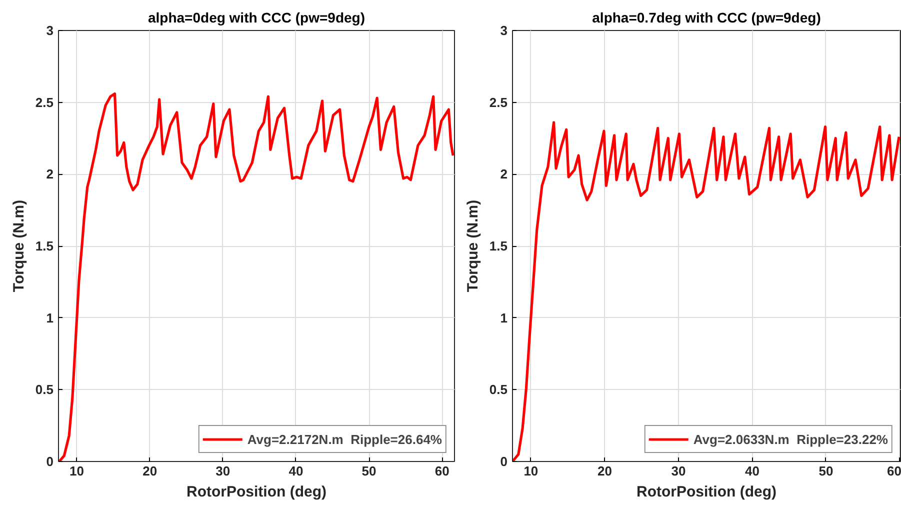 This screenshot has height=511, width=901. What do you see at coordinates (344, 439) in the screenshot?
I see `legend-label: Avg=2.2172N.m Ripple=26.64%` at bounding box center [344, 439].